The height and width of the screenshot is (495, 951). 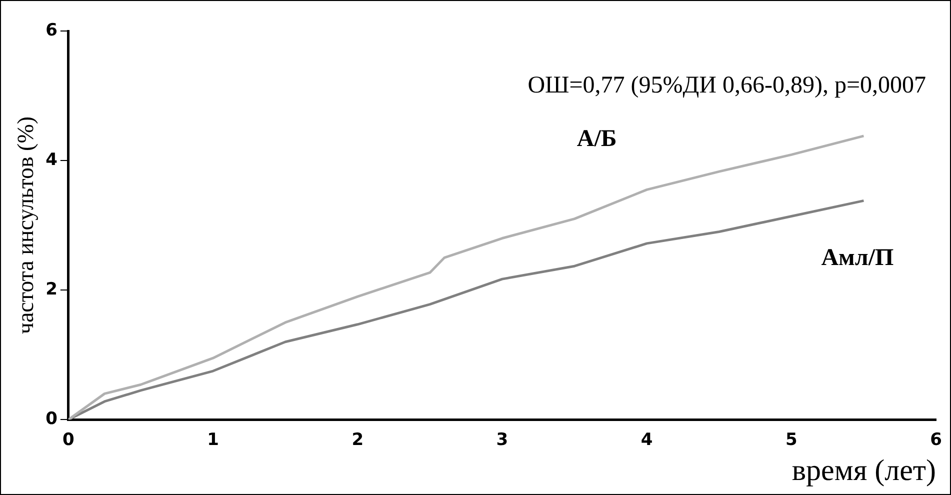 I want to click on x-tick-label: 3, so click(x=502, y=440).